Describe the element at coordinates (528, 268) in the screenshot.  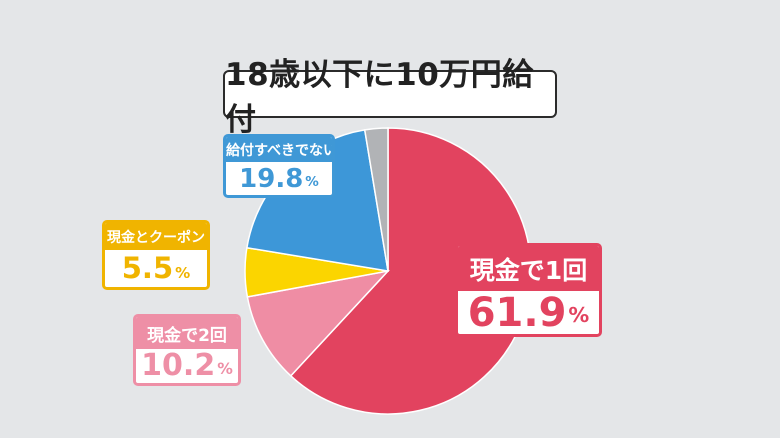
I see `callout-category: 現金で1回` at that location.